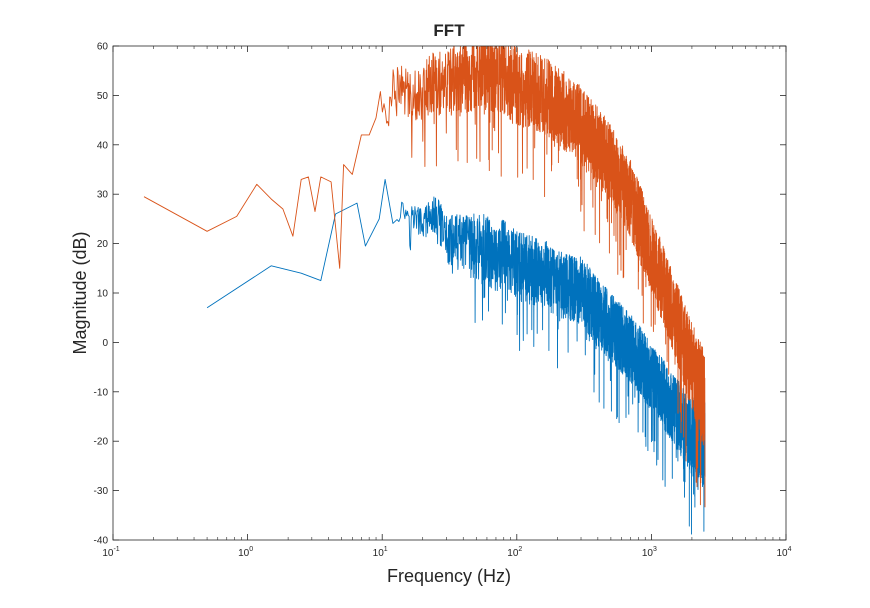  Describe the element at coordinates (101, 541) in the screenshot. I see `y-tick-label: -40` at that location.